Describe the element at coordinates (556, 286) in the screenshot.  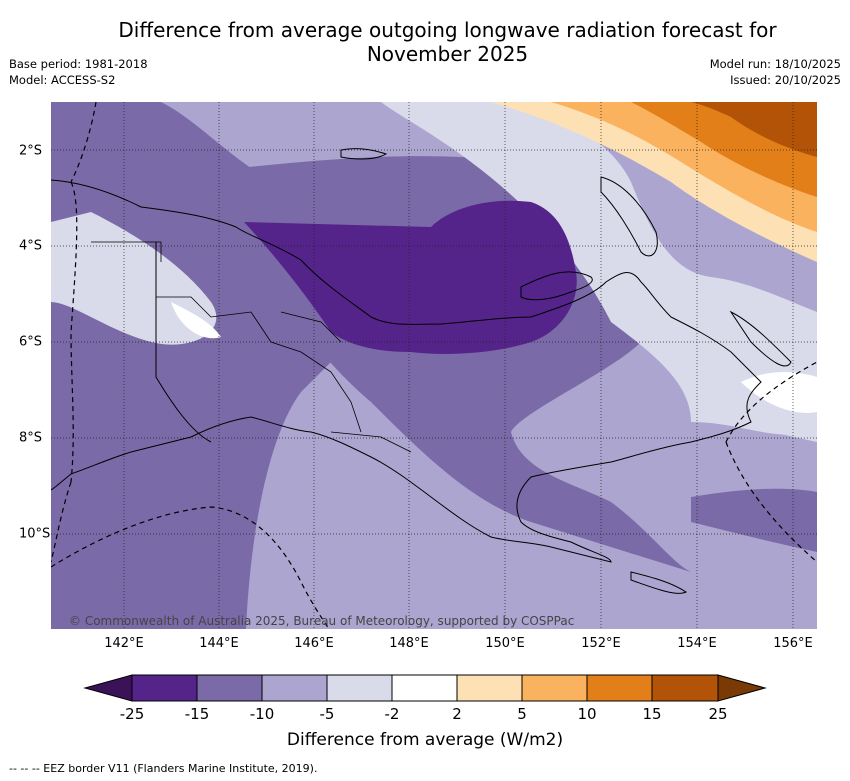
I see `new-britain-coast` at that location.